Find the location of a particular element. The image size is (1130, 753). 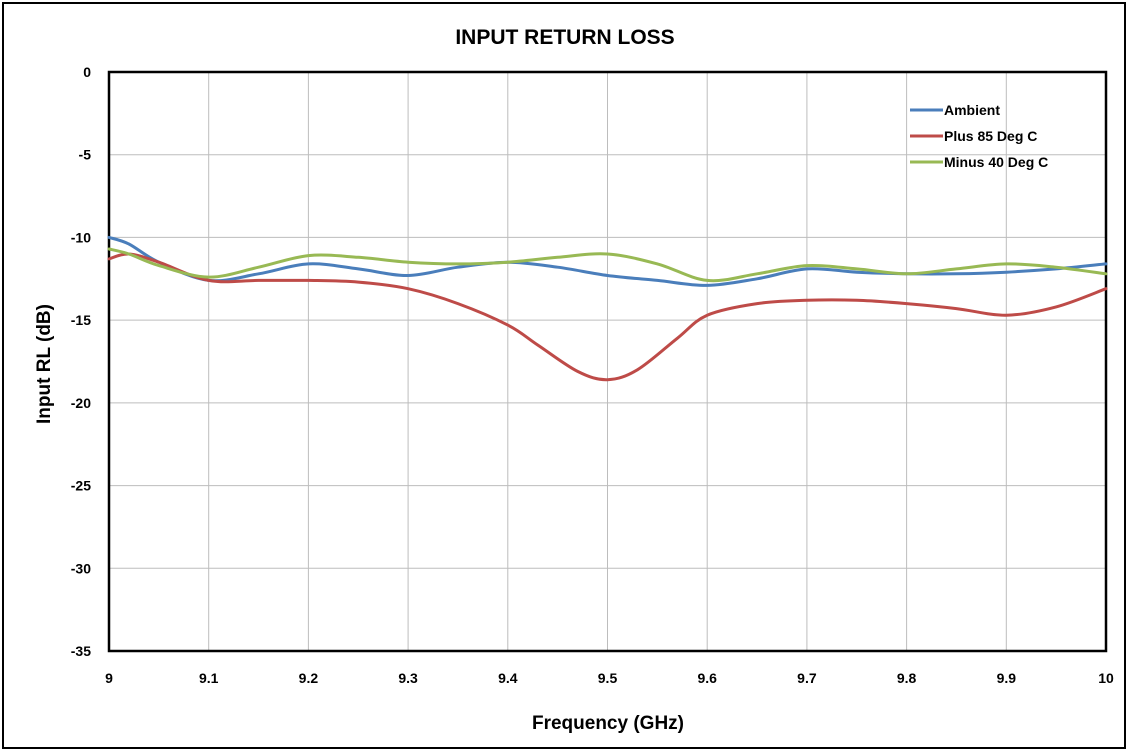

chart-title: INPUT RETURN LOSS is located at coordinates (564, 37).